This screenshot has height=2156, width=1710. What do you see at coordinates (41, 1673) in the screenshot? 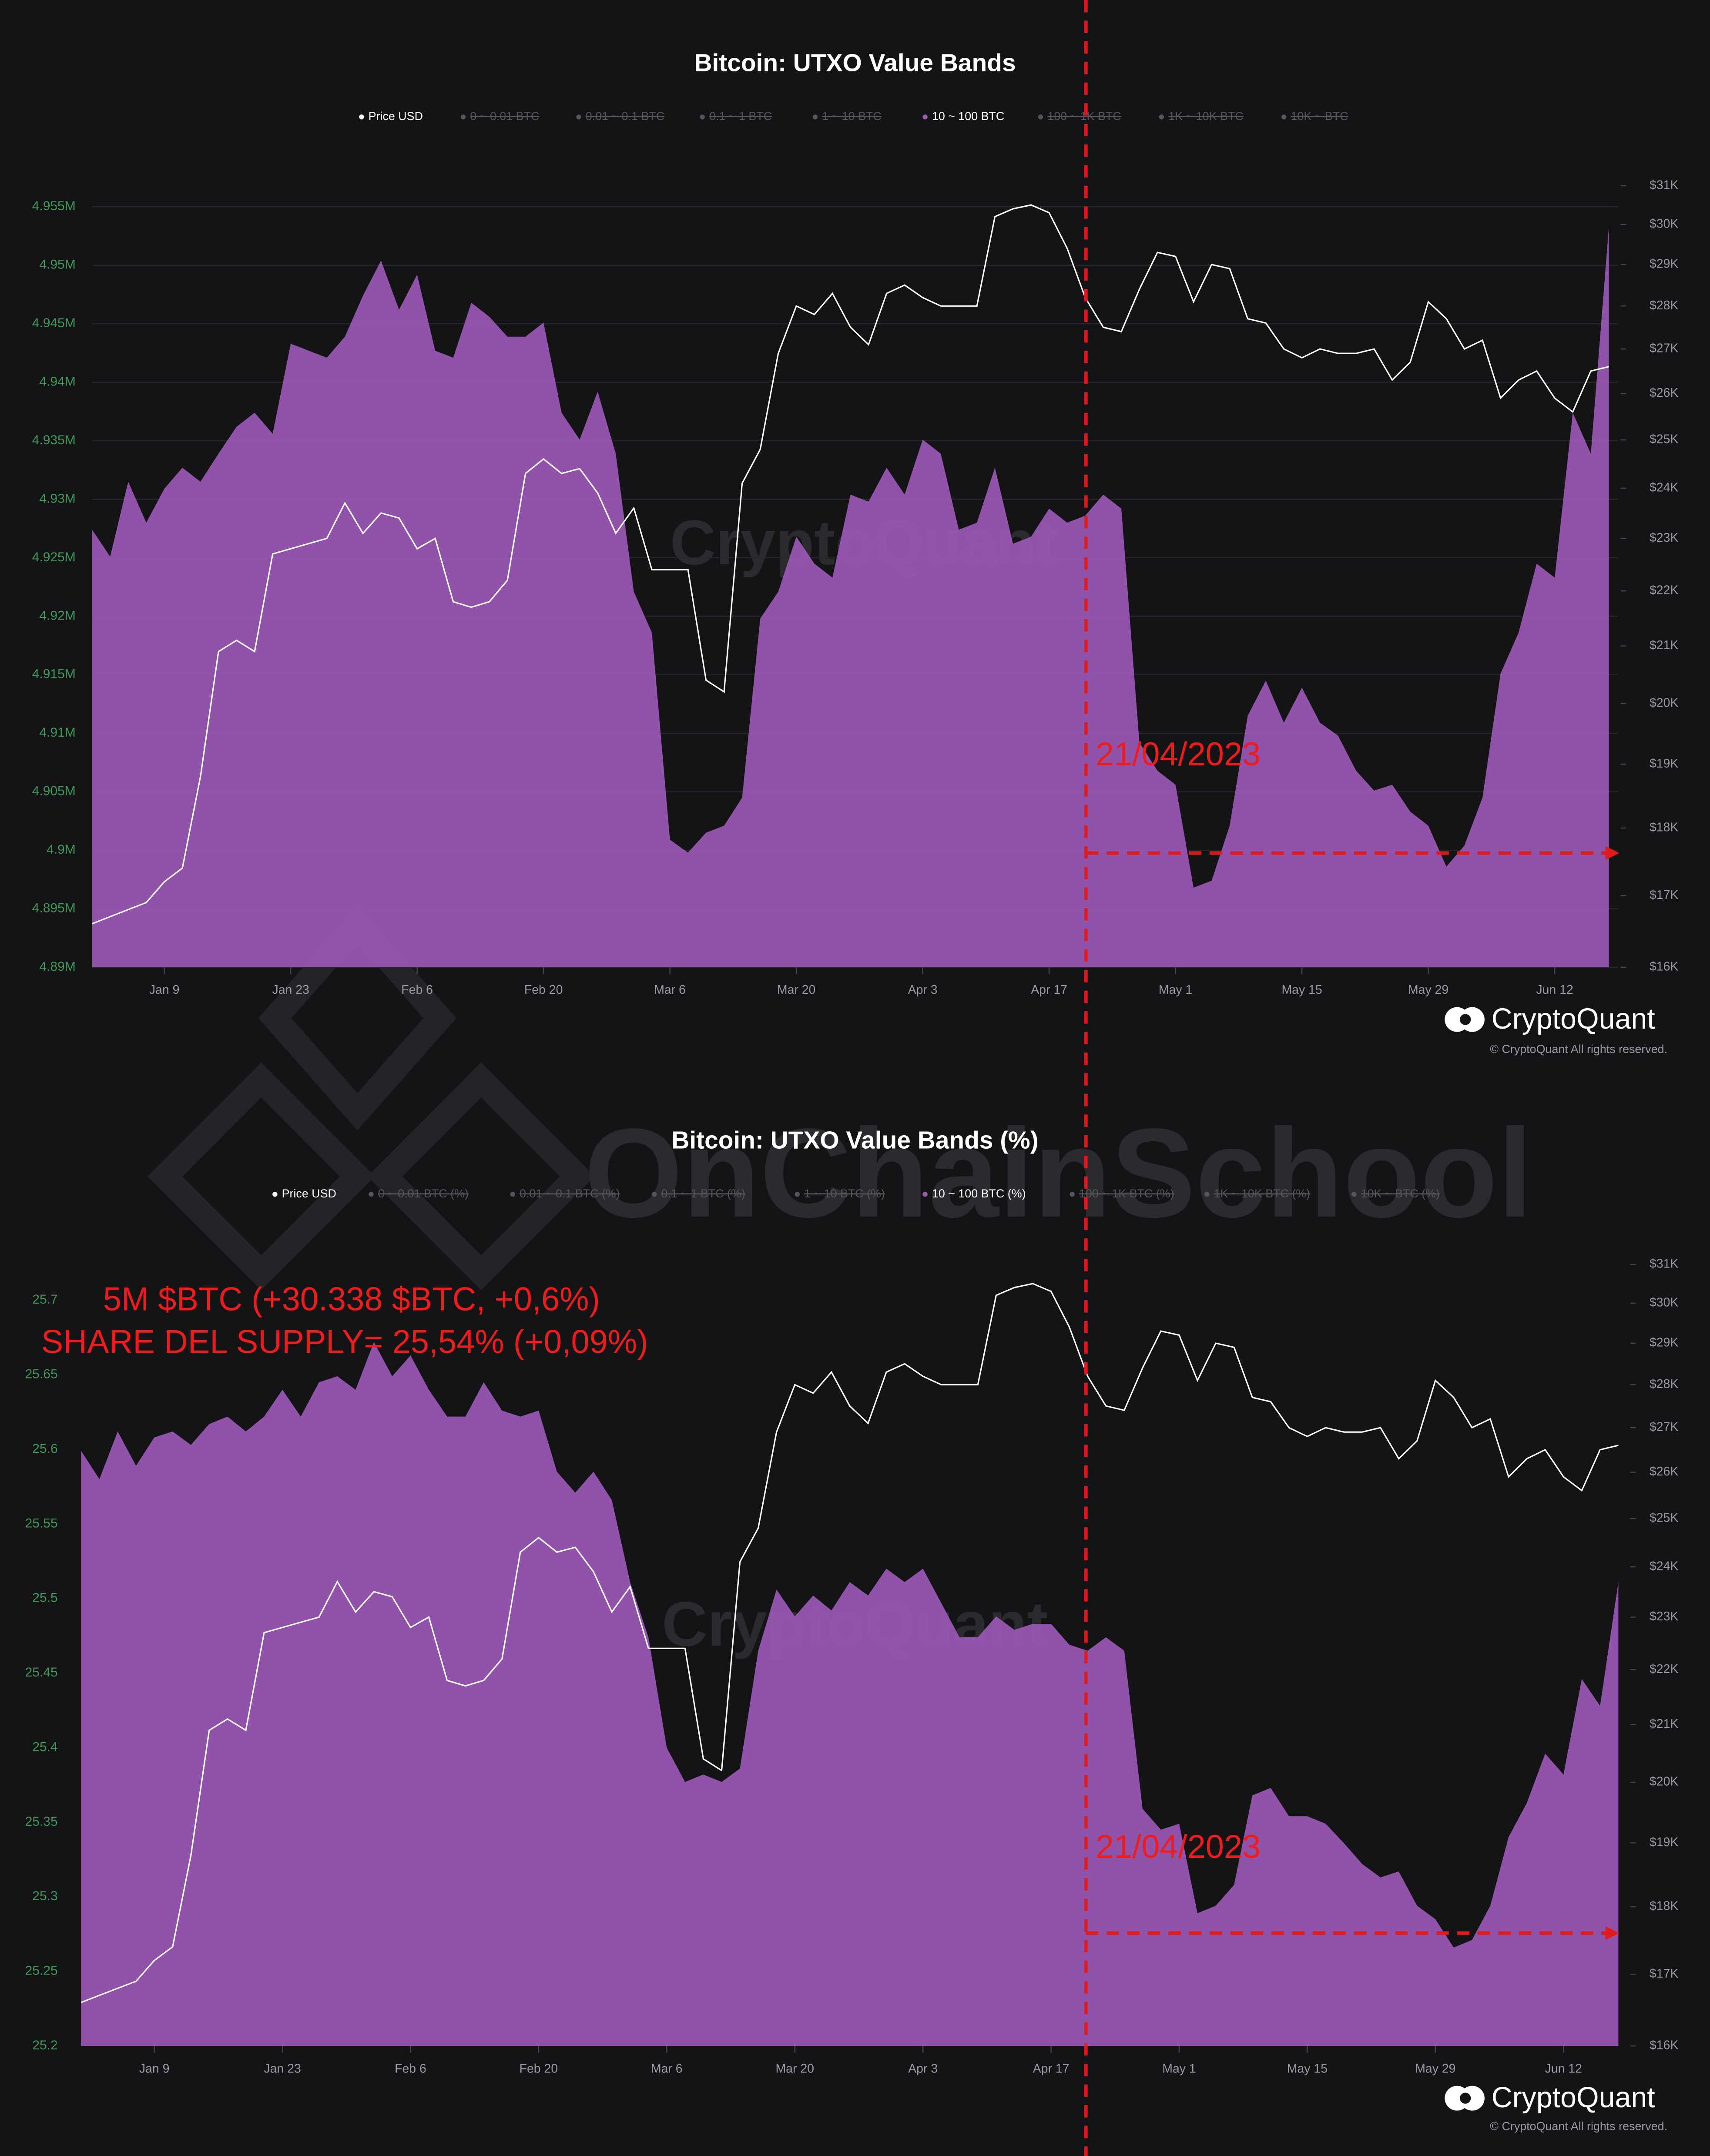
I see `y-tick-label: 25.45` at bounding box center [41, 1673].